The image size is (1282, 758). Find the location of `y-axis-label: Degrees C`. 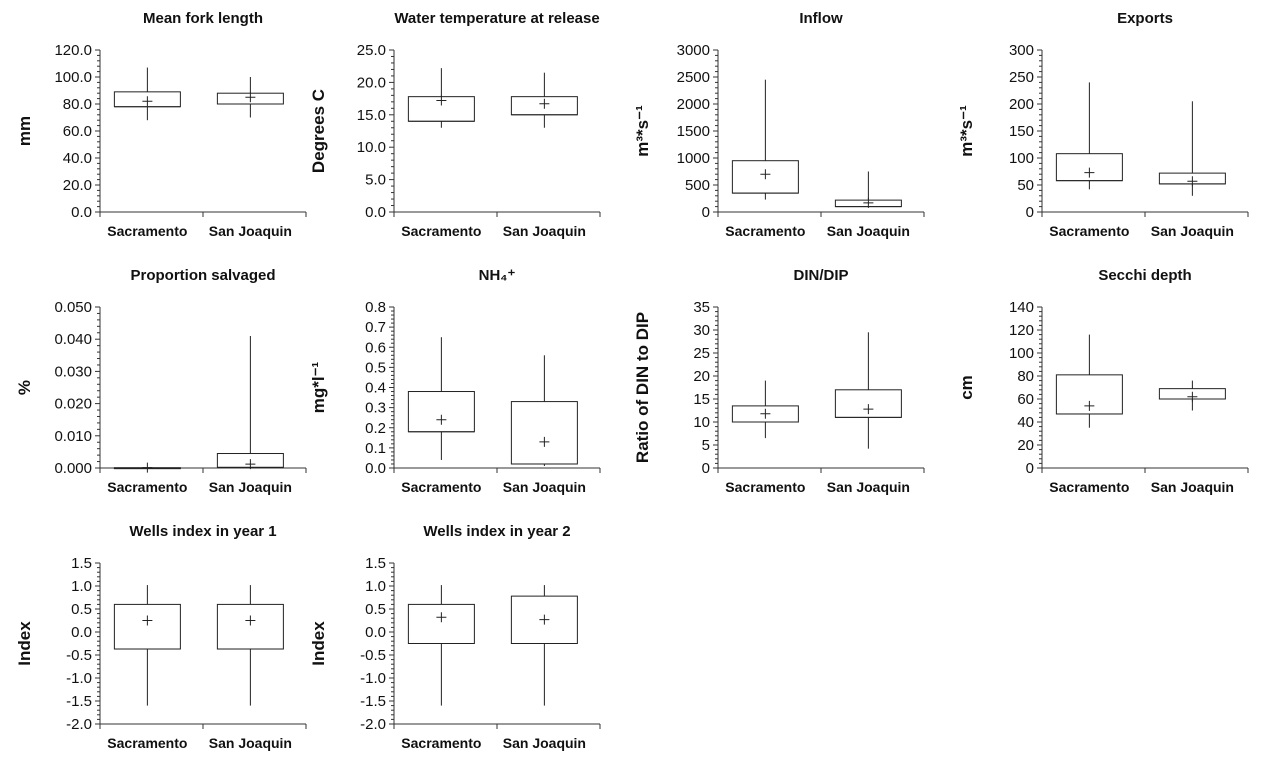

y-axis-label: Degrees C is located at coordinates (318, 131).